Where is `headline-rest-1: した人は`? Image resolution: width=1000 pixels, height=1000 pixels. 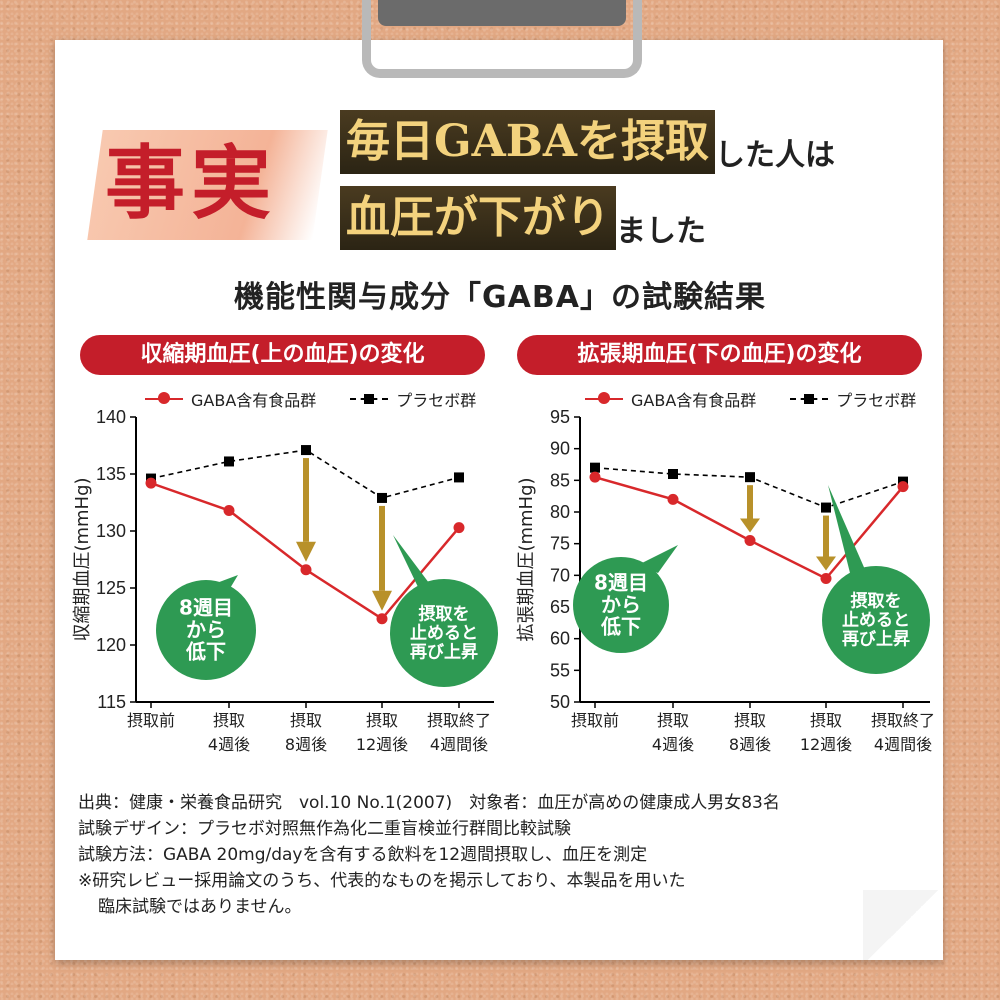
headline-rest-1: した人は is located at coordinates (775, 155).